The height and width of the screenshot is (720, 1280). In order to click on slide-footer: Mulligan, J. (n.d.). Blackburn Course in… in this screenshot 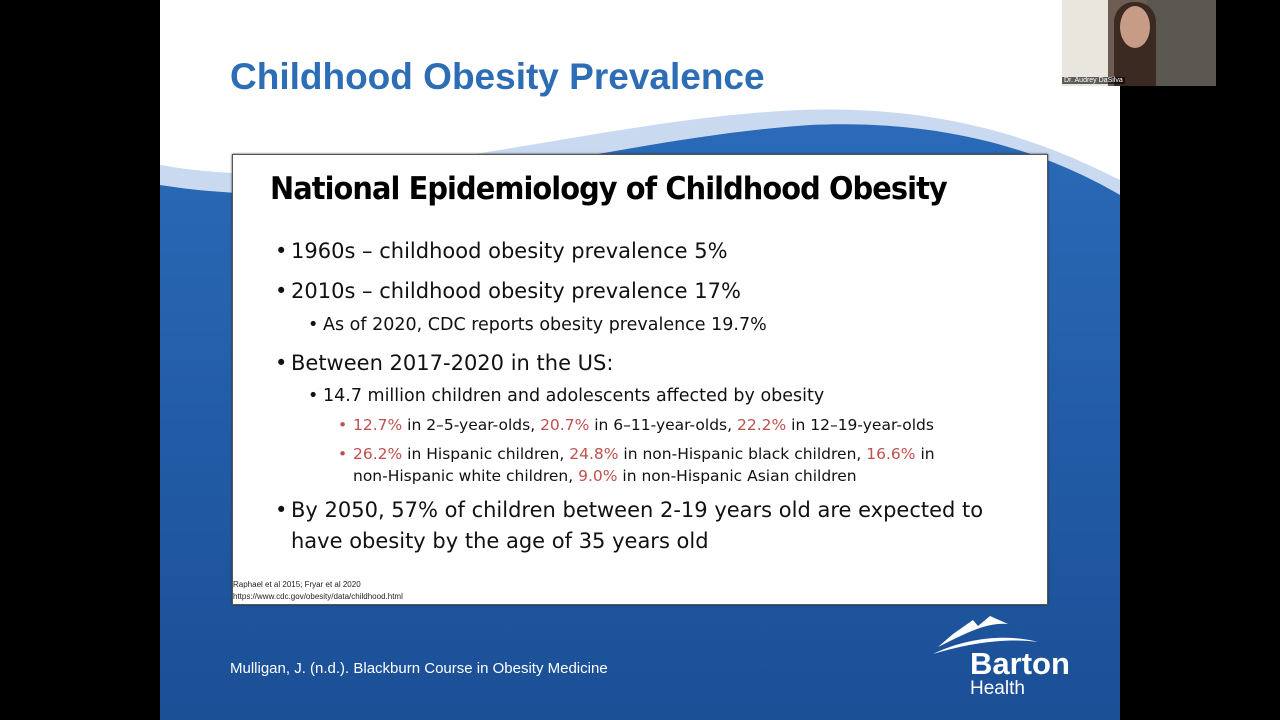, I will do `click(419, 668)`.